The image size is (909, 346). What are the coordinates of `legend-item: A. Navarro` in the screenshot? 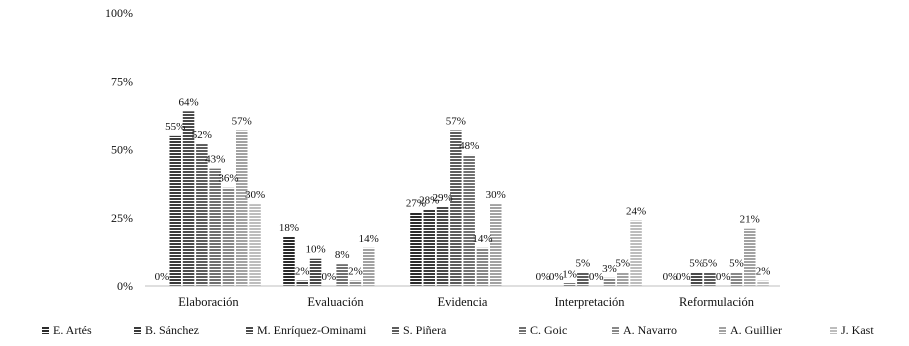 It's located at (644, 330).